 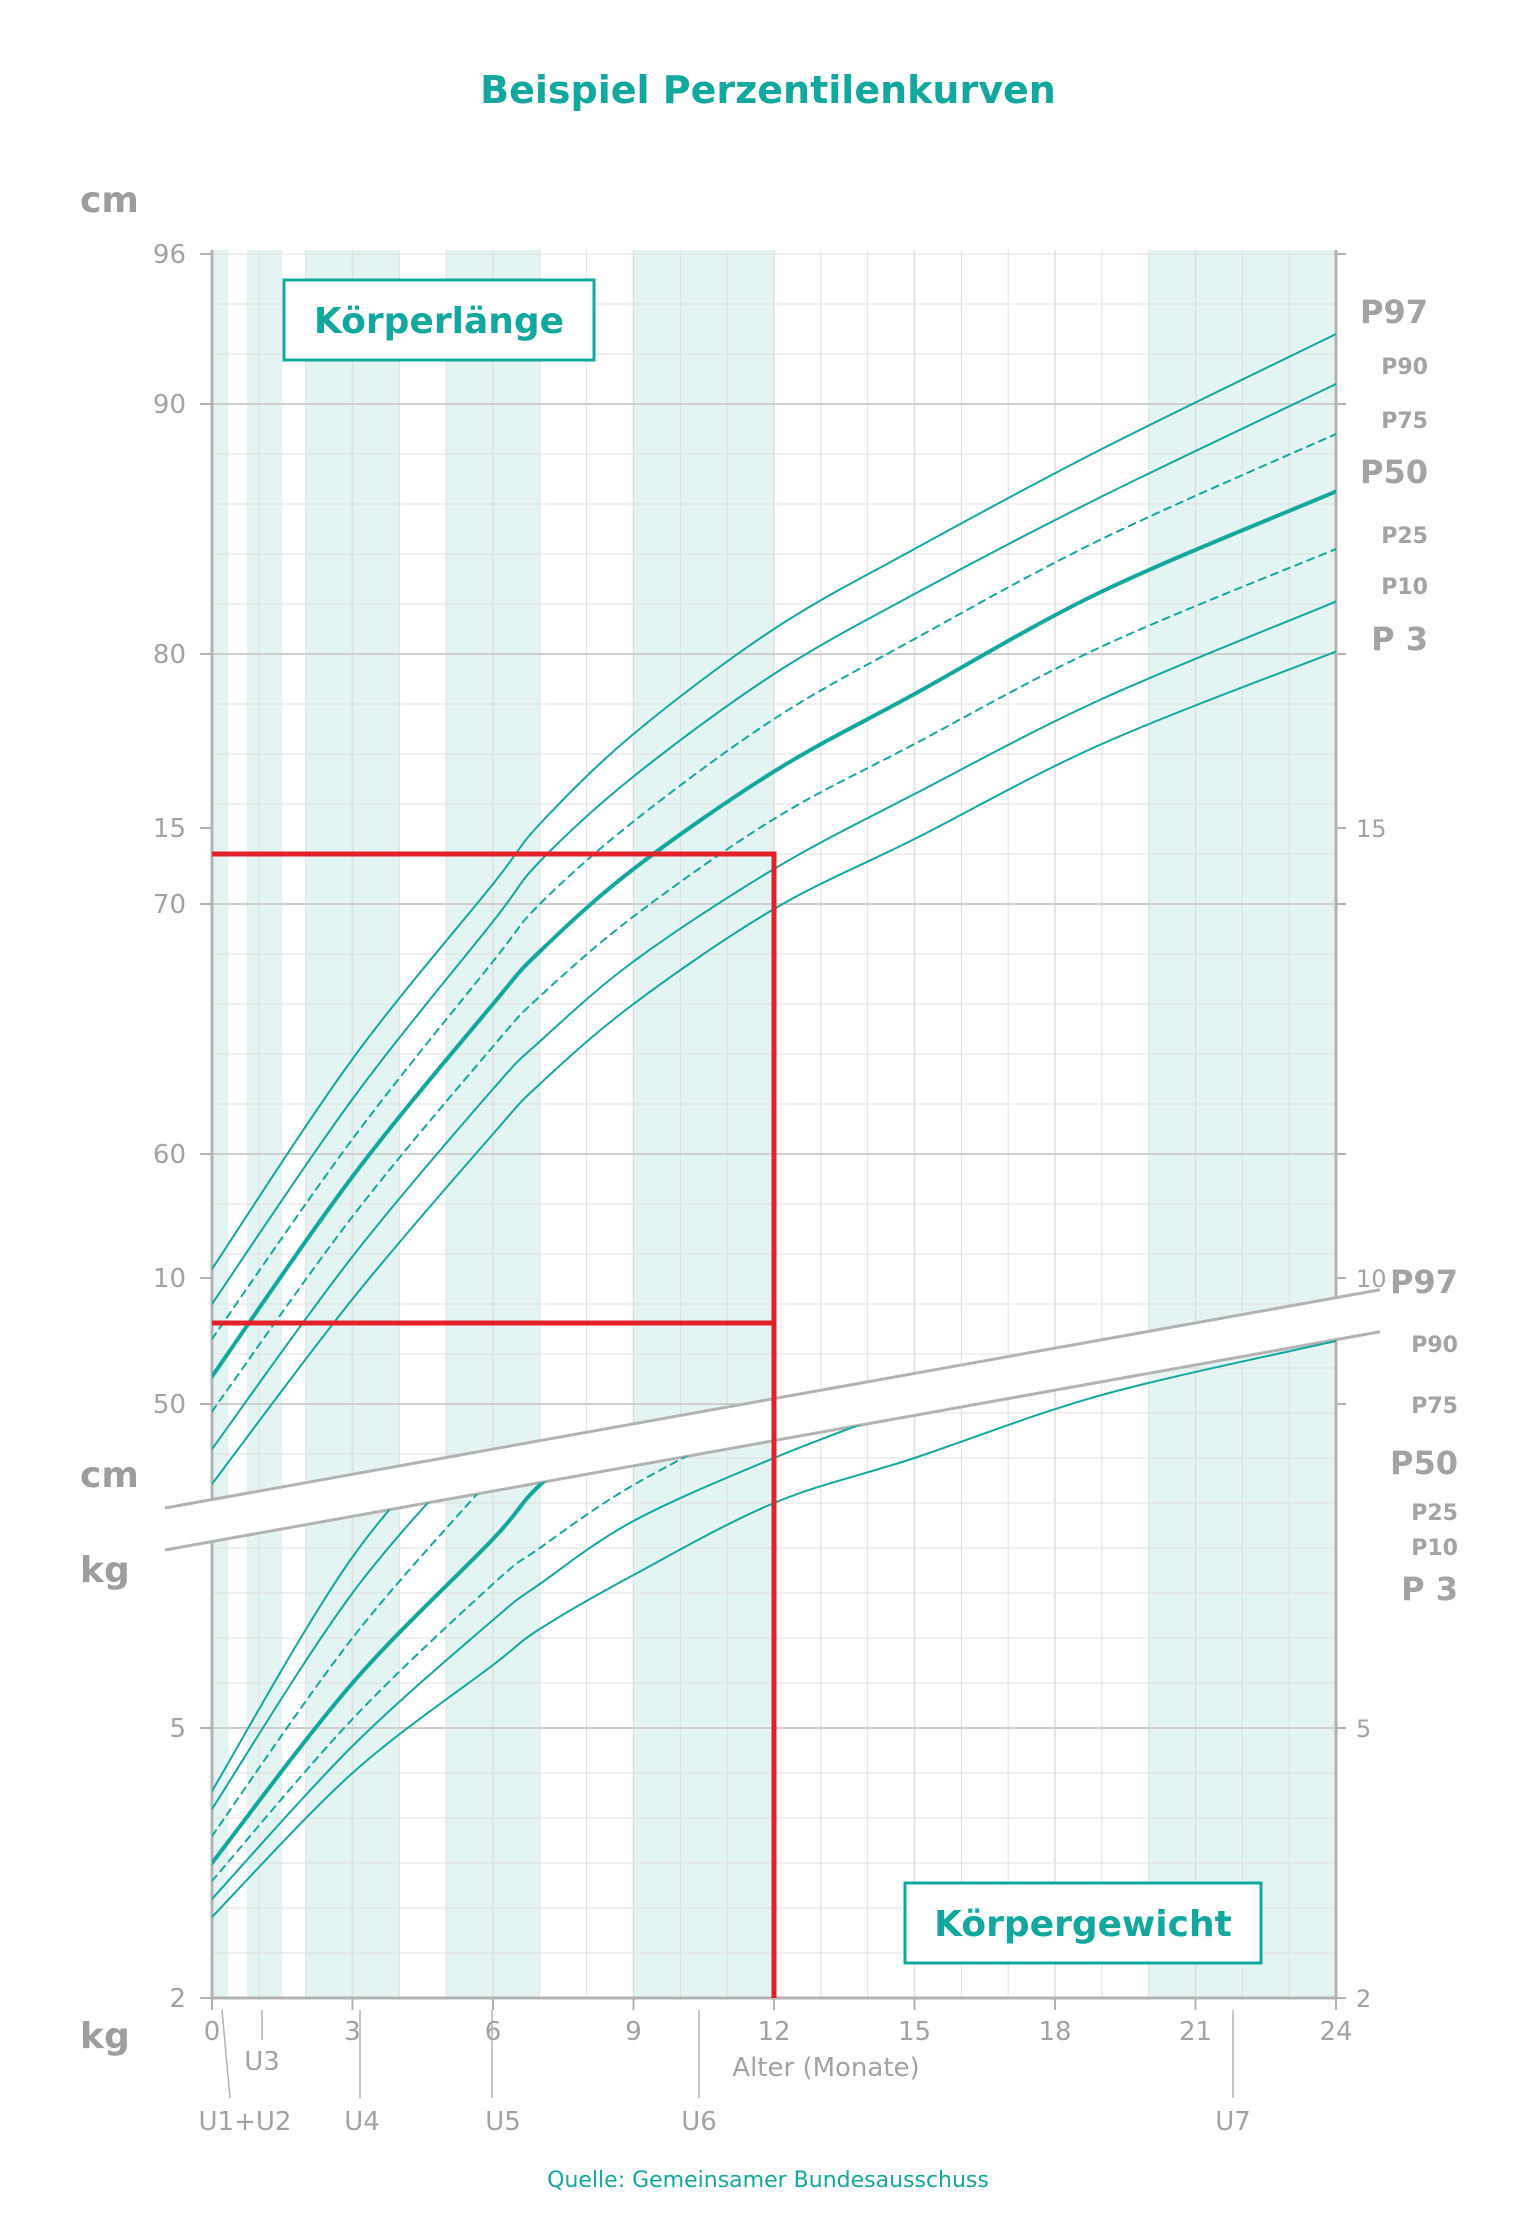 What do you see at coordinates (177, 1999) in the screenshot?
I see `y-tick-label: 2` at bounding box center [177, 1999].